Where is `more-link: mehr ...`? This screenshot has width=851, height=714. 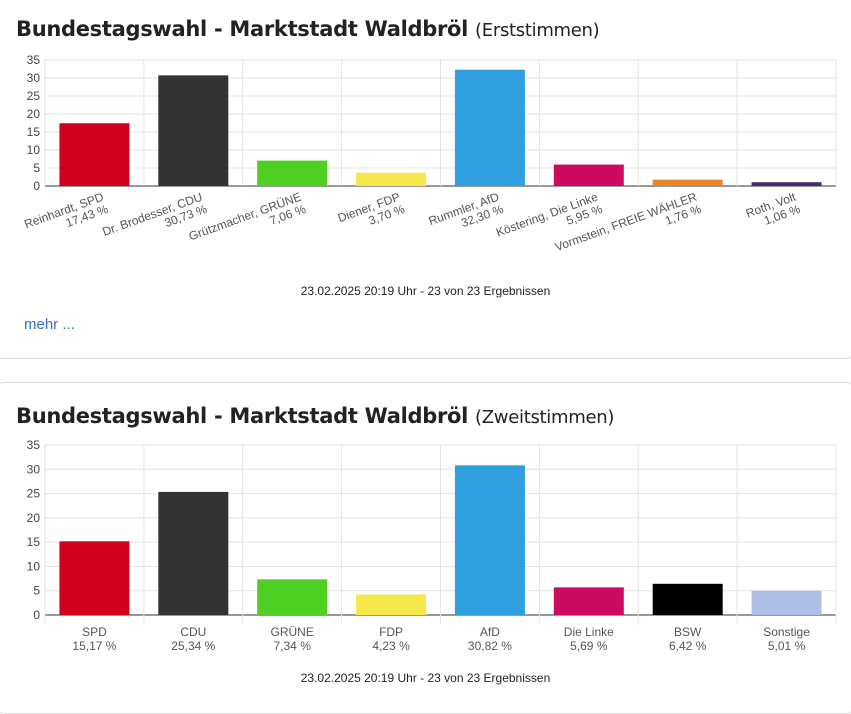
more-link: mehr ... is located at coordinates (49, 324).